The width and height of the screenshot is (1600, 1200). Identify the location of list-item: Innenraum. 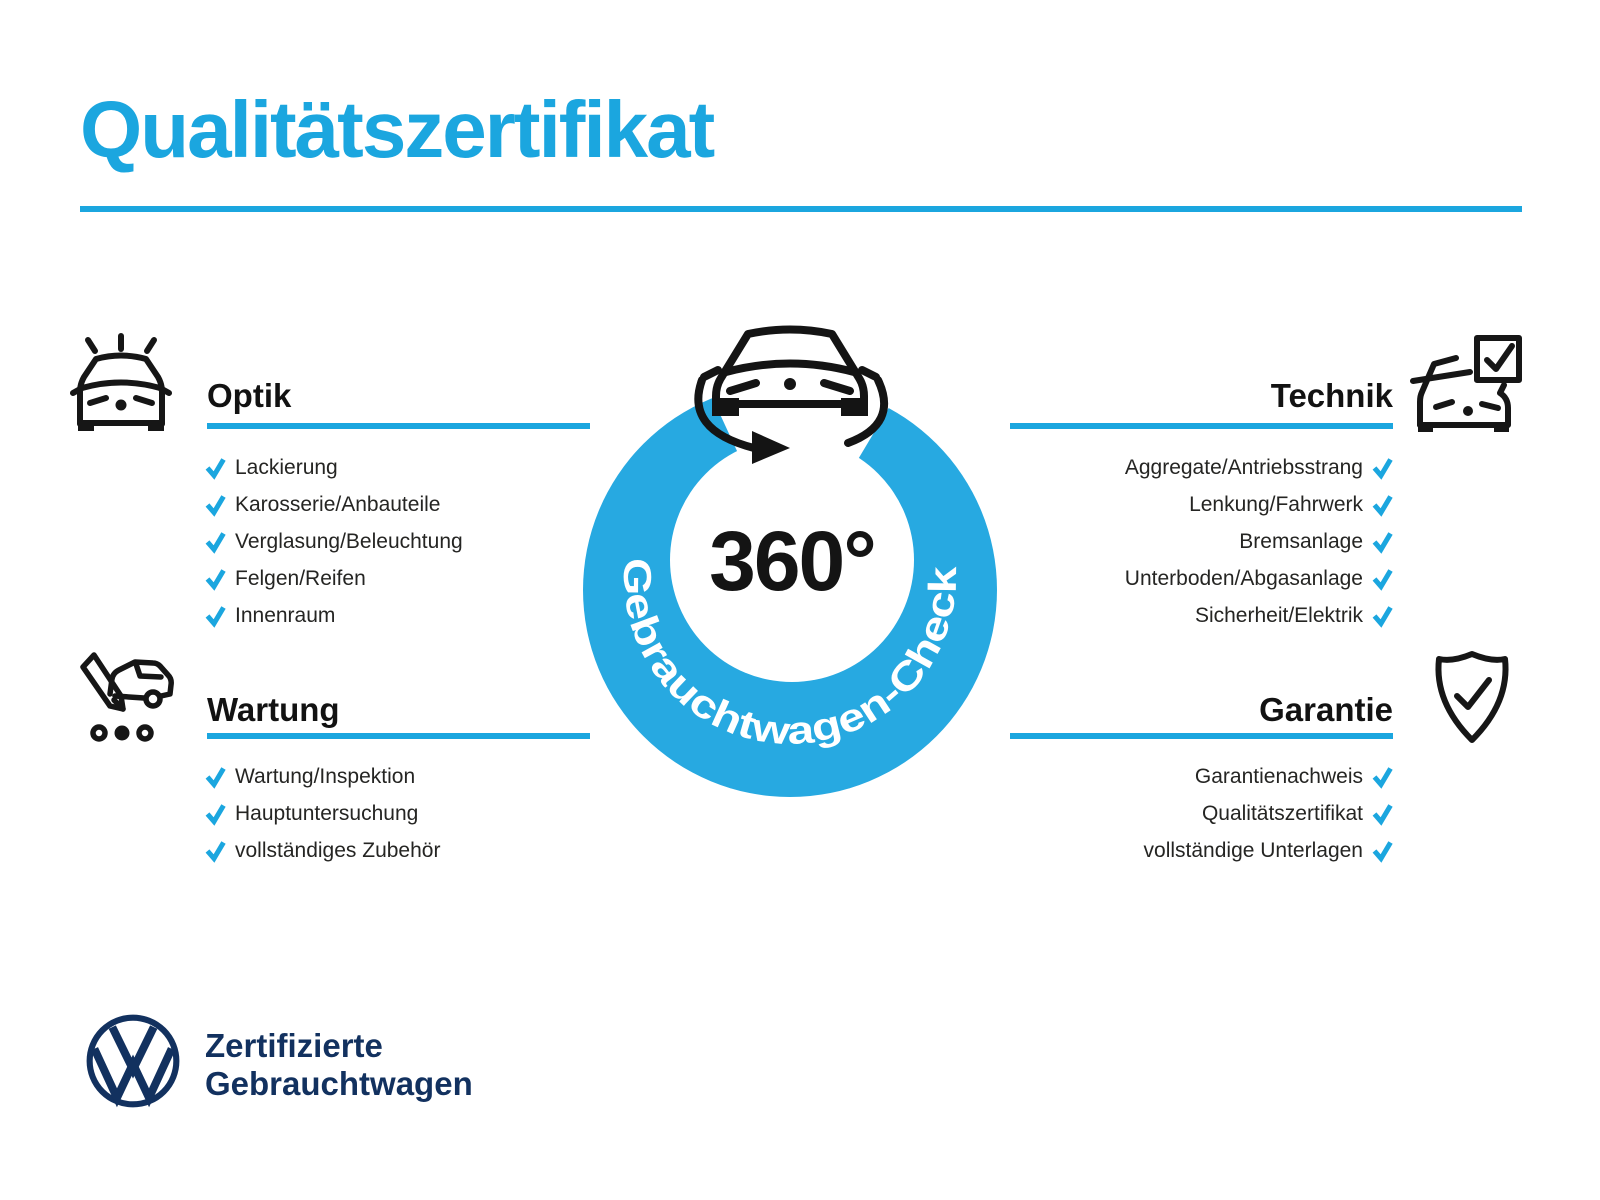
(415, 615).